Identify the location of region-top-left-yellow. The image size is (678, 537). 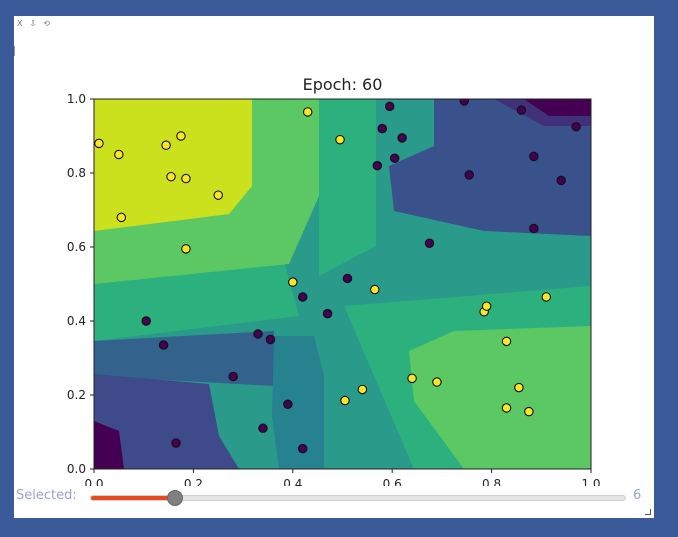
(173, 165).